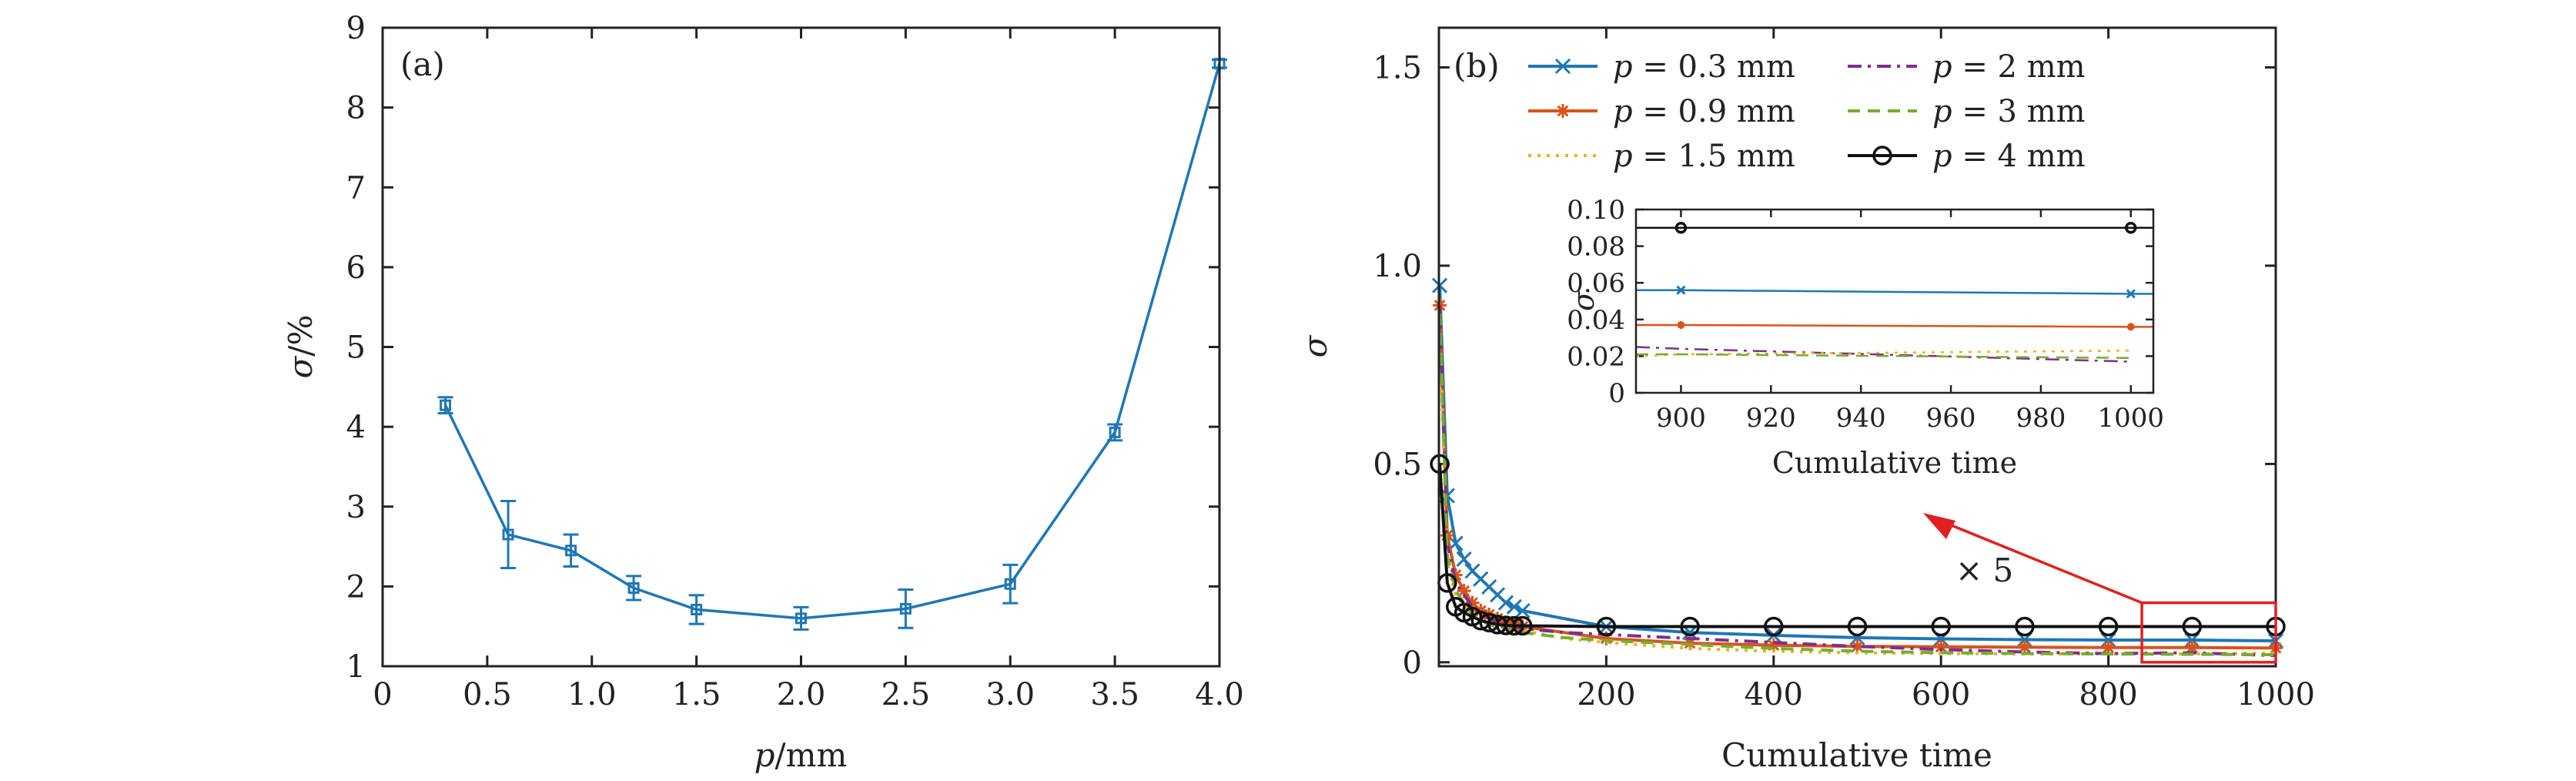 This screenshot has height=781, width=2576. Describe the element at coordinates (2108, 695) in the screenshot. I see `panel-b-x-tick-label: 800` at that location.